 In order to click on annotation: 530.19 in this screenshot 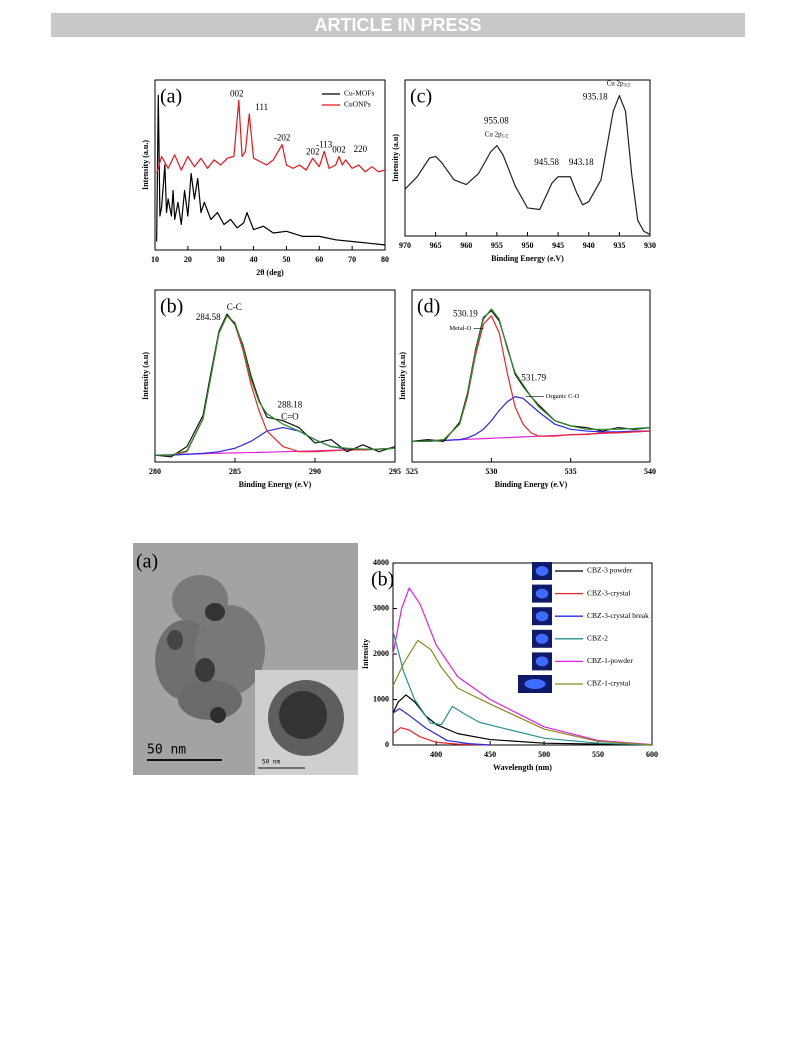, I will do `click(465, 313)`.